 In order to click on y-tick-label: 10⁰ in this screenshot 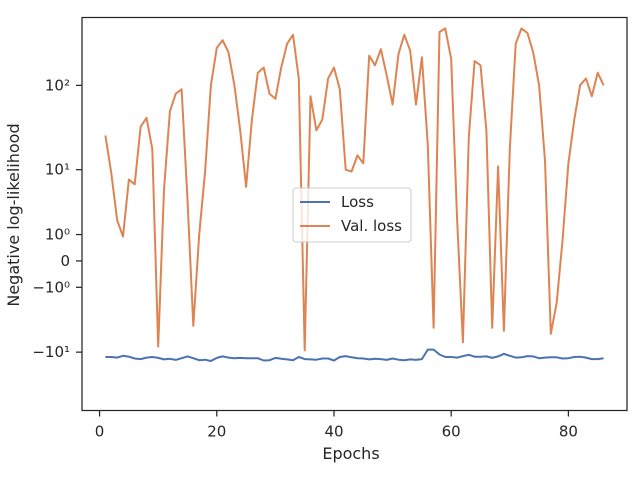, I will do `click(57, 235)`.